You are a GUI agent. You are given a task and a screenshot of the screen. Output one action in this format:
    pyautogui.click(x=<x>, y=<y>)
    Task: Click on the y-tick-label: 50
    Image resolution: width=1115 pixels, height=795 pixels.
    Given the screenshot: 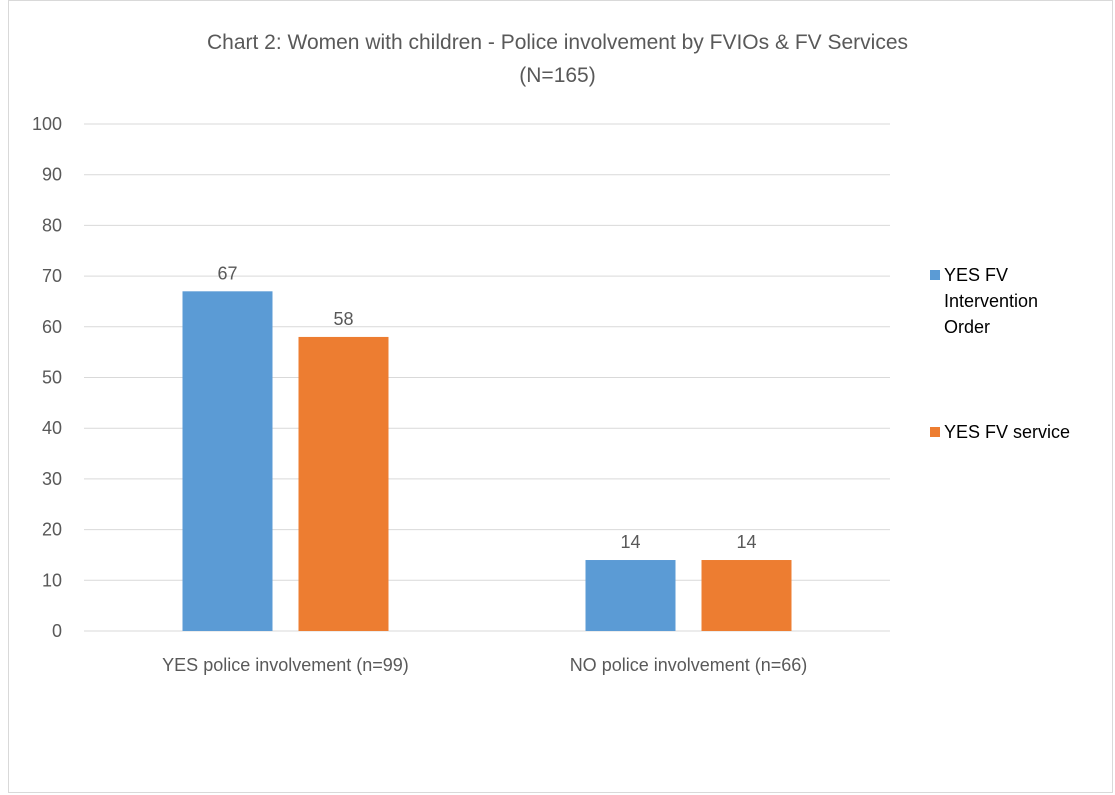 What is the action you would take?
    pyautogui.click(x=52, y=378)
    